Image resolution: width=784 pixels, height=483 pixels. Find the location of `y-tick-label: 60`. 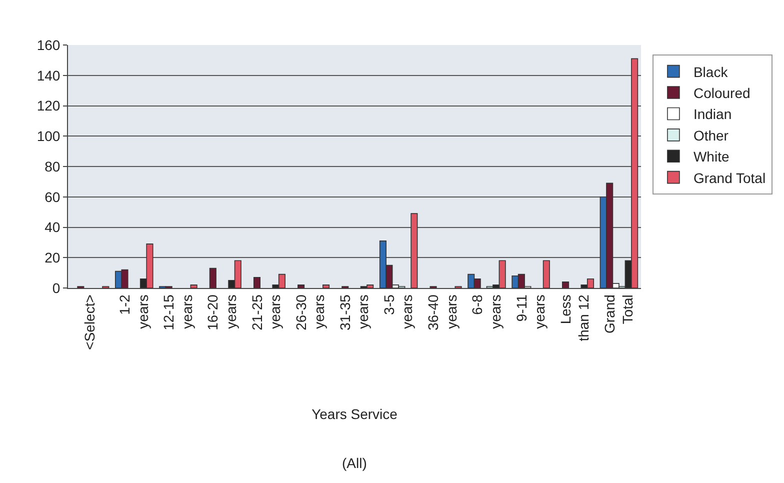

y-tick-label: 60 is located at coordinates (52, 196).